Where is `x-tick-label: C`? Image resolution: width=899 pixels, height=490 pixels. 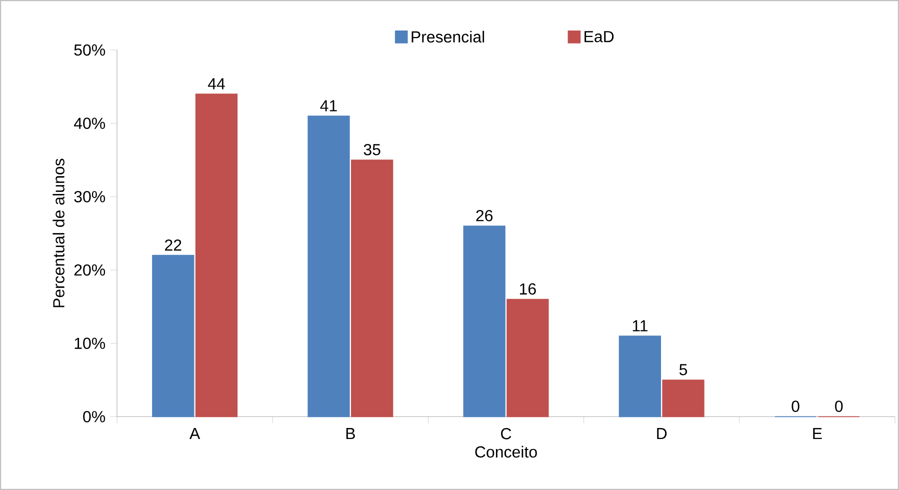 x-tick-label: C is located at coordinates (506, 434).